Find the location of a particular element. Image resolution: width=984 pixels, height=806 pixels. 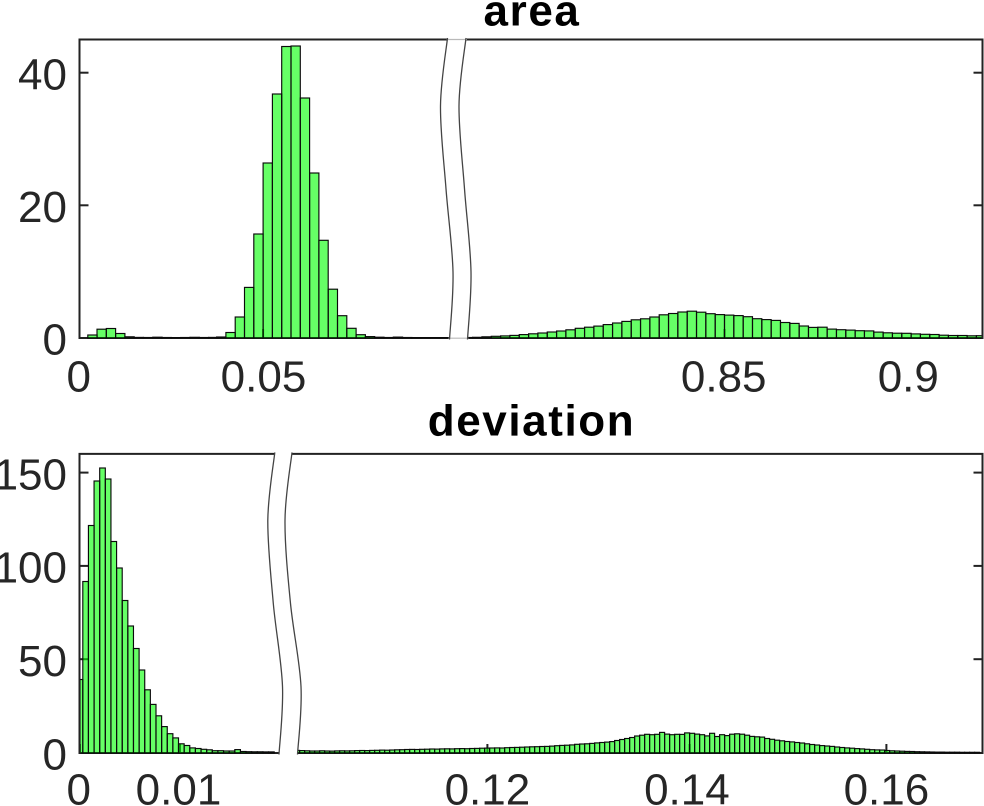

svg-text: 20 is located at coordinates (42, 207).